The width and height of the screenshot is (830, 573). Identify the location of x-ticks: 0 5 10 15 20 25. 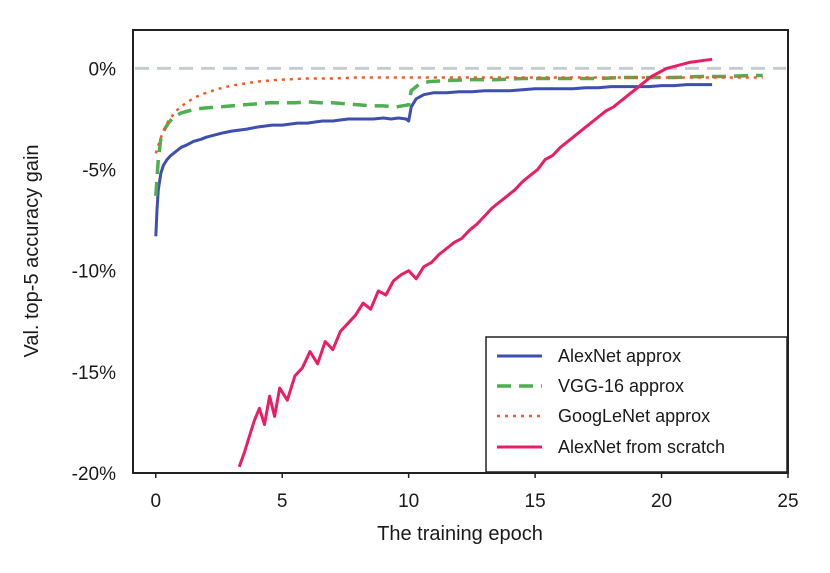
(474, 492).